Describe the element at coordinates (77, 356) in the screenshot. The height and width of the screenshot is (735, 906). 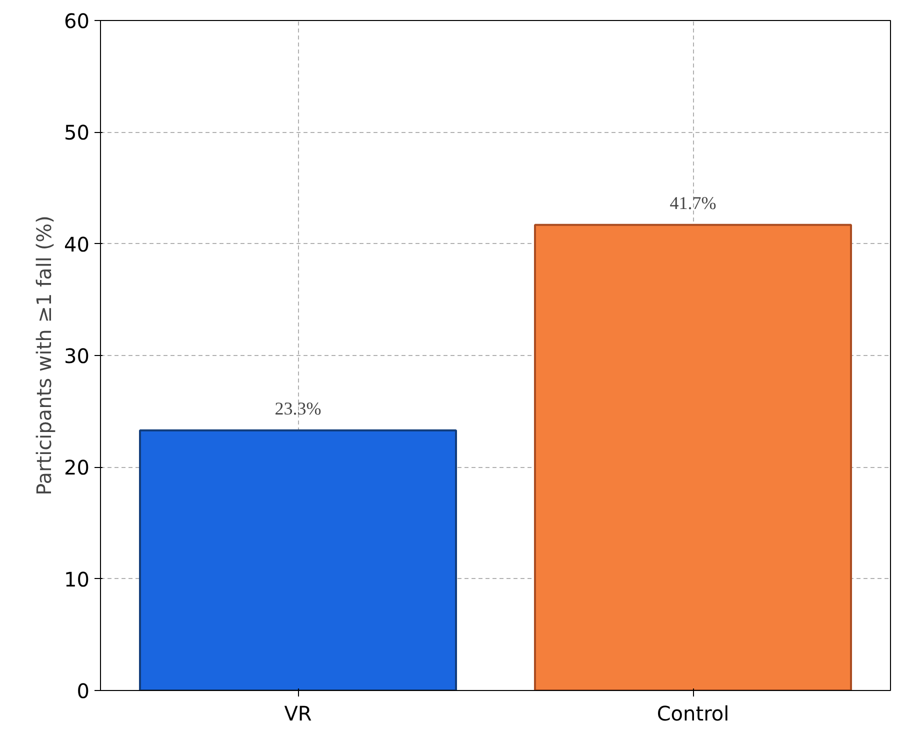
I see `y-tick-label: 30` at that location.